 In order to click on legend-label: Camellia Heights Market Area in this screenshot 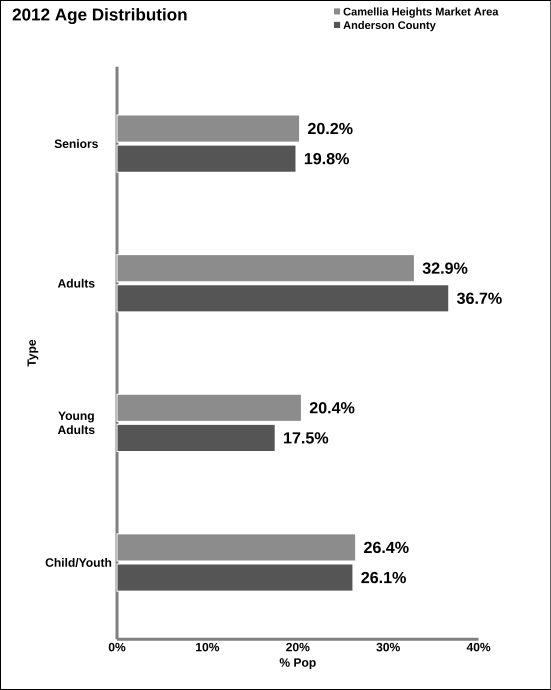, I will do `click(420, 12)`.